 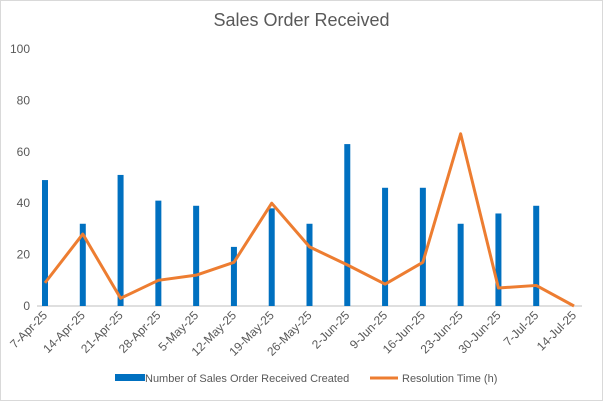 What do you see at coordinates (24, 152) in the screenshot?
I see `y-tick-label: 60` at bounding box center [24, 152].